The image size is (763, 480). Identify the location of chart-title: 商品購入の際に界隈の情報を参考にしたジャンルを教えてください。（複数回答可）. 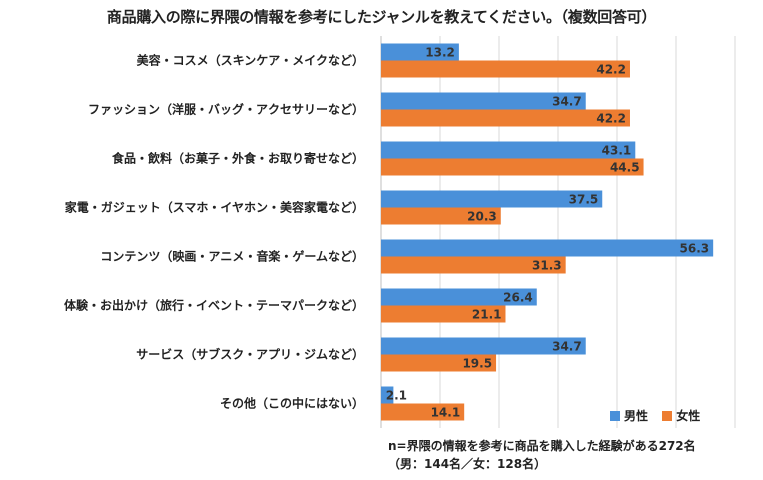
(381, 17).